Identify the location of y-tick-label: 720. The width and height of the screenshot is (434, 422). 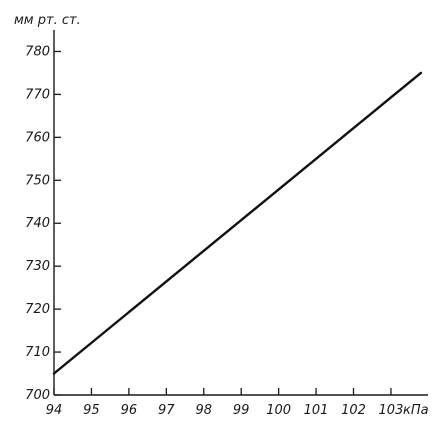
(37, 309).